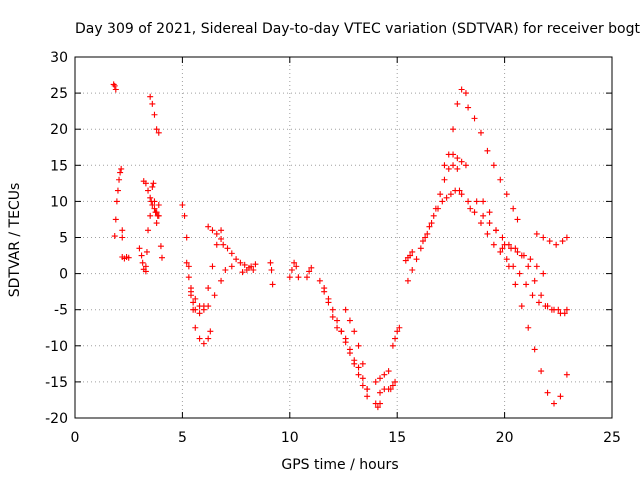 This screenshot has height=480, width=640. I want to click on x-axis-label: GPS time / hours, so click(339, 465).